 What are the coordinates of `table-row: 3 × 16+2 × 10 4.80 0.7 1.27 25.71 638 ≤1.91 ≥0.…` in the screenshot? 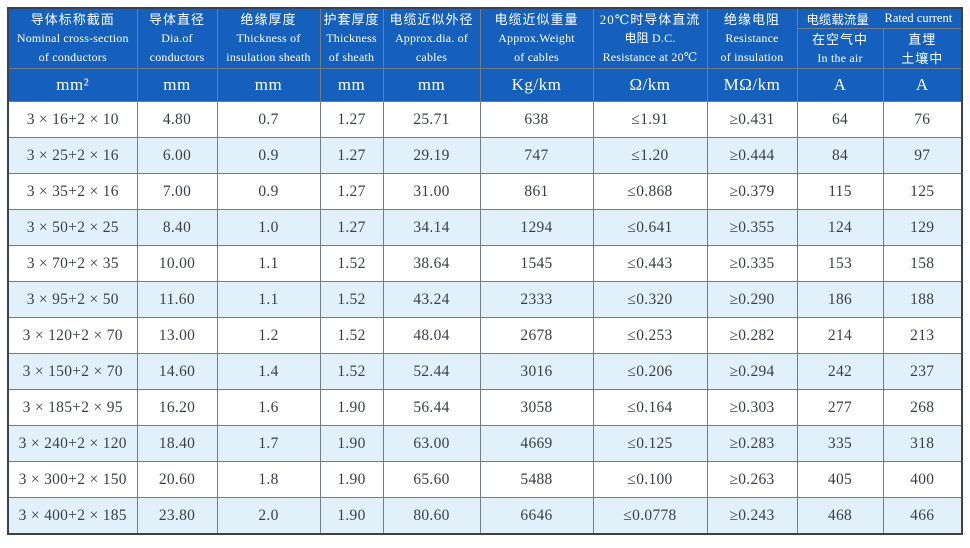 It's located at (485, 119).